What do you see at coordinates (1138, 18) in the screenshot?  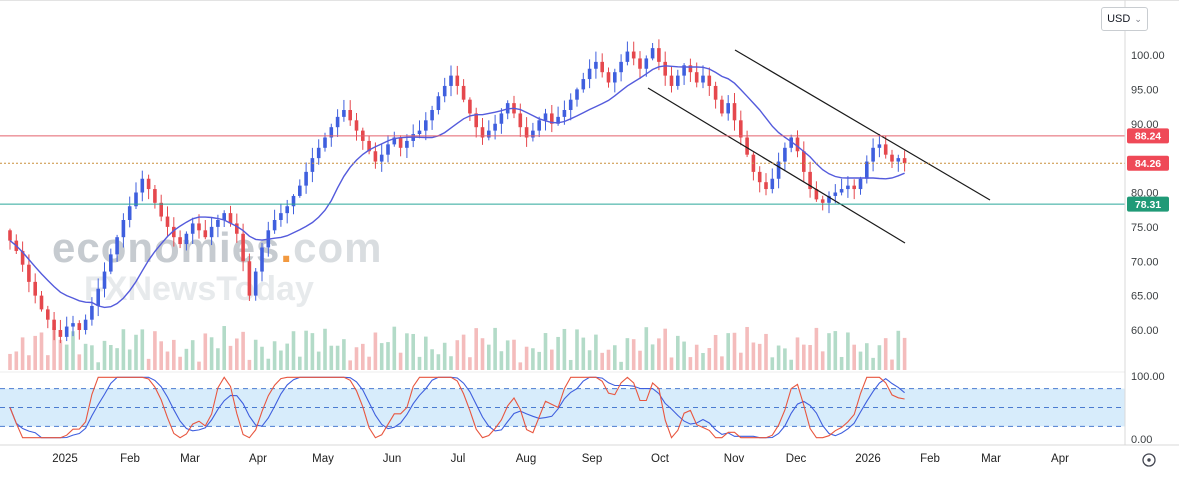 I see `chevron-down-icon: ⌄` at bounding box center [1138, 18].